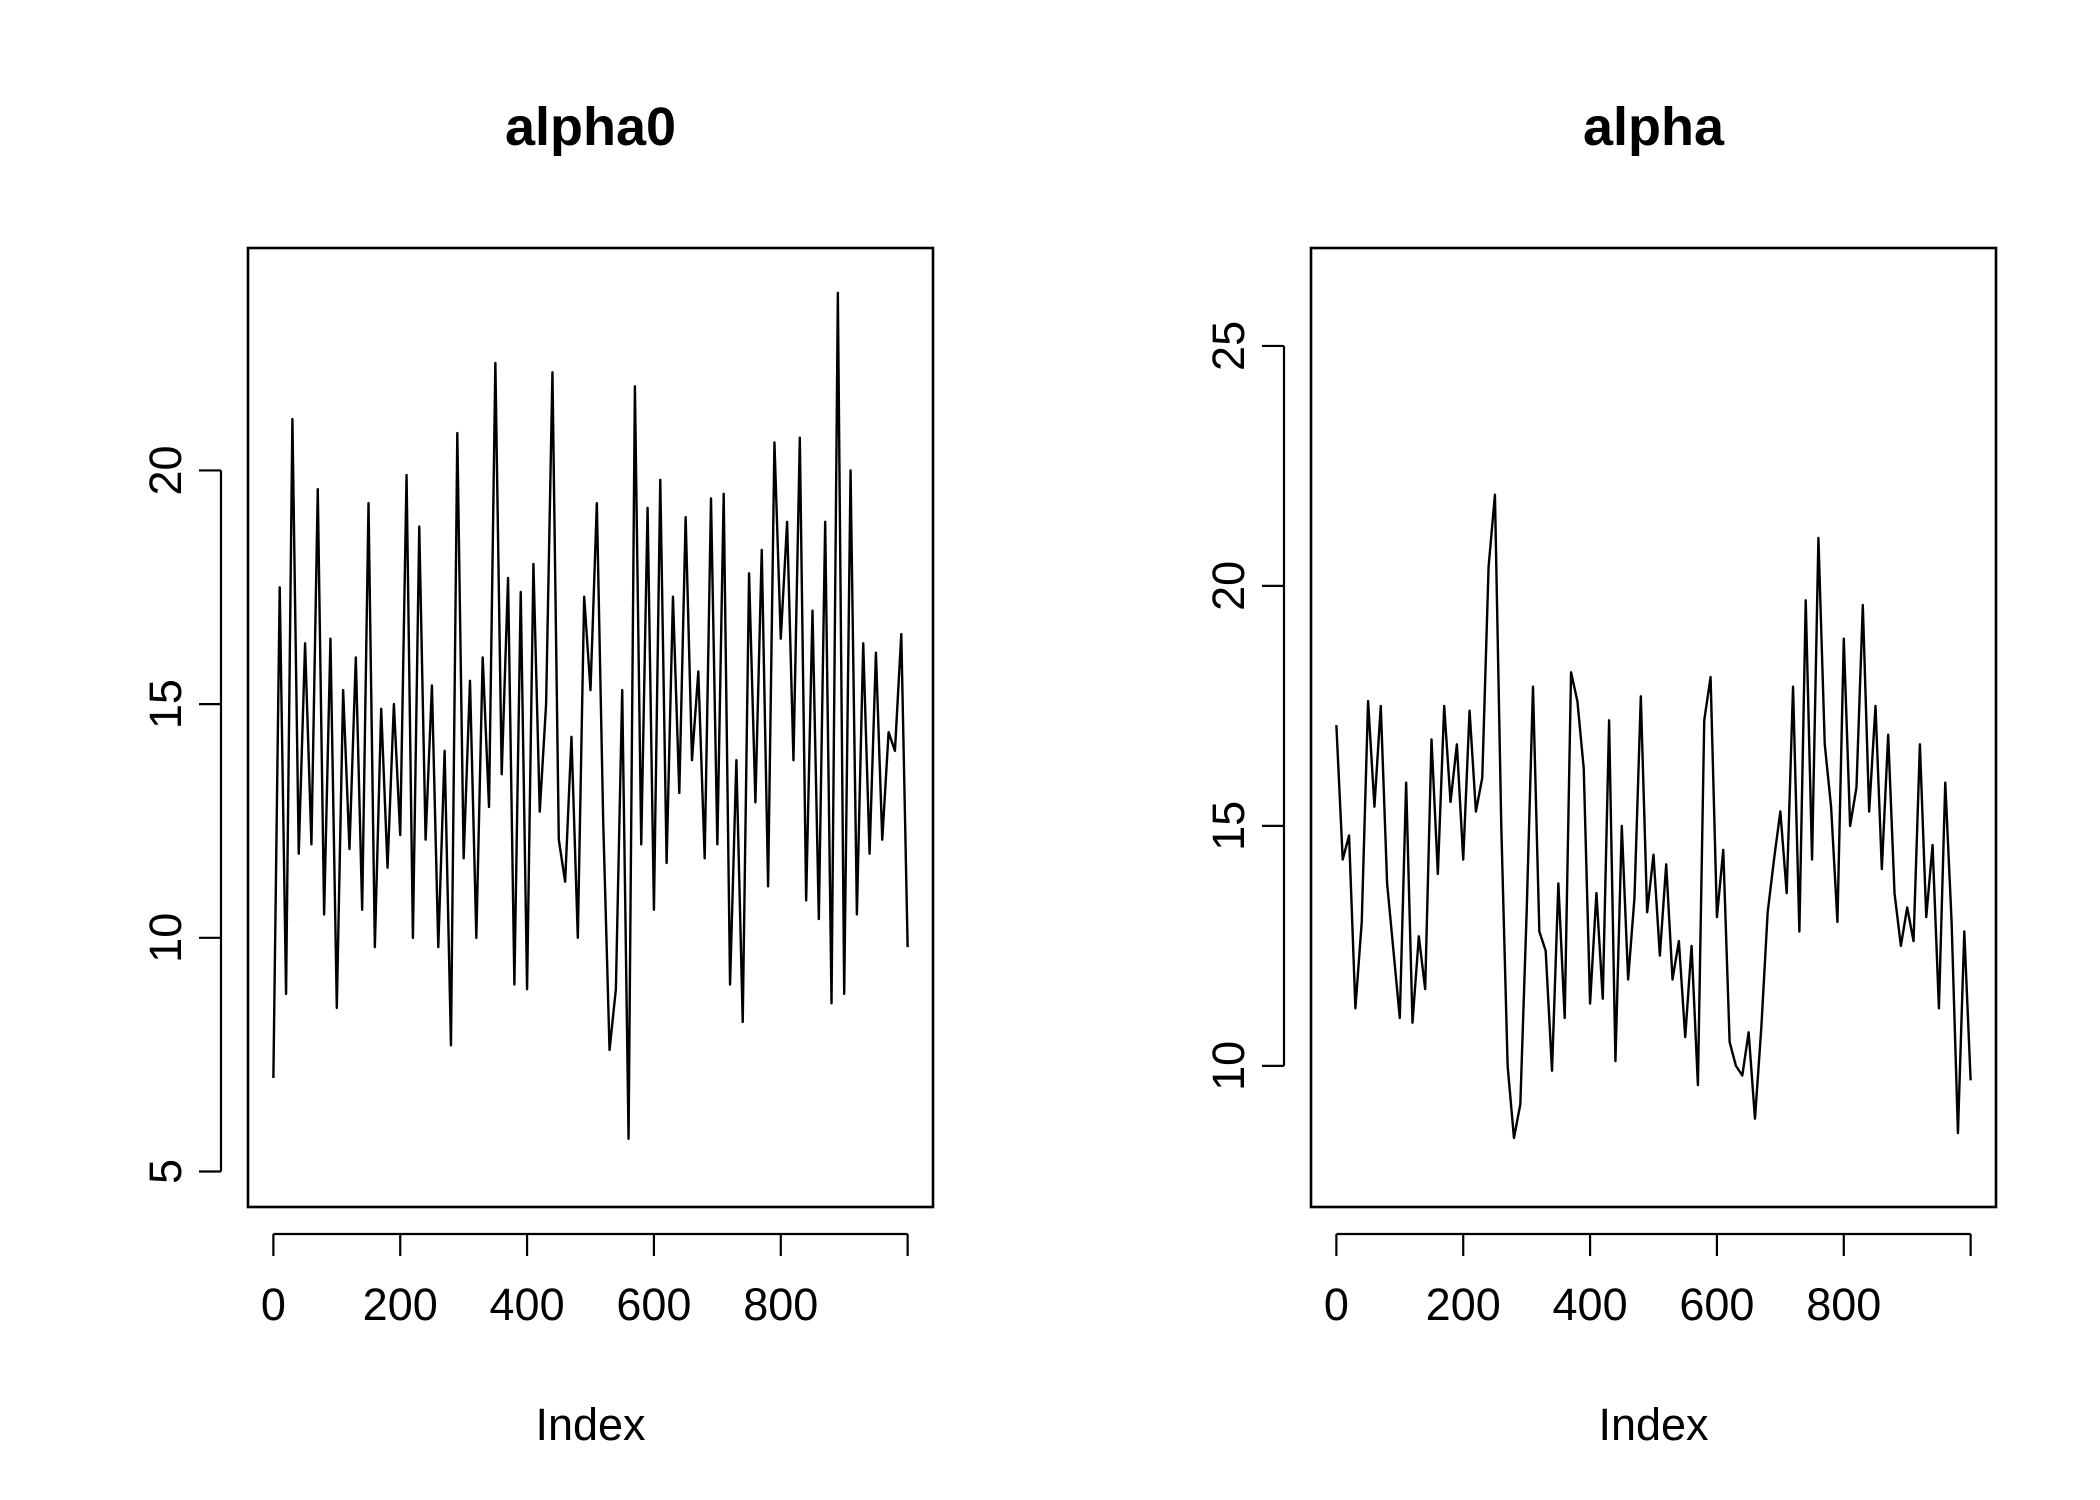 This screenshot has height=1500, width=2100. I want to click on chart-title: alpha0, so click(590, 127).